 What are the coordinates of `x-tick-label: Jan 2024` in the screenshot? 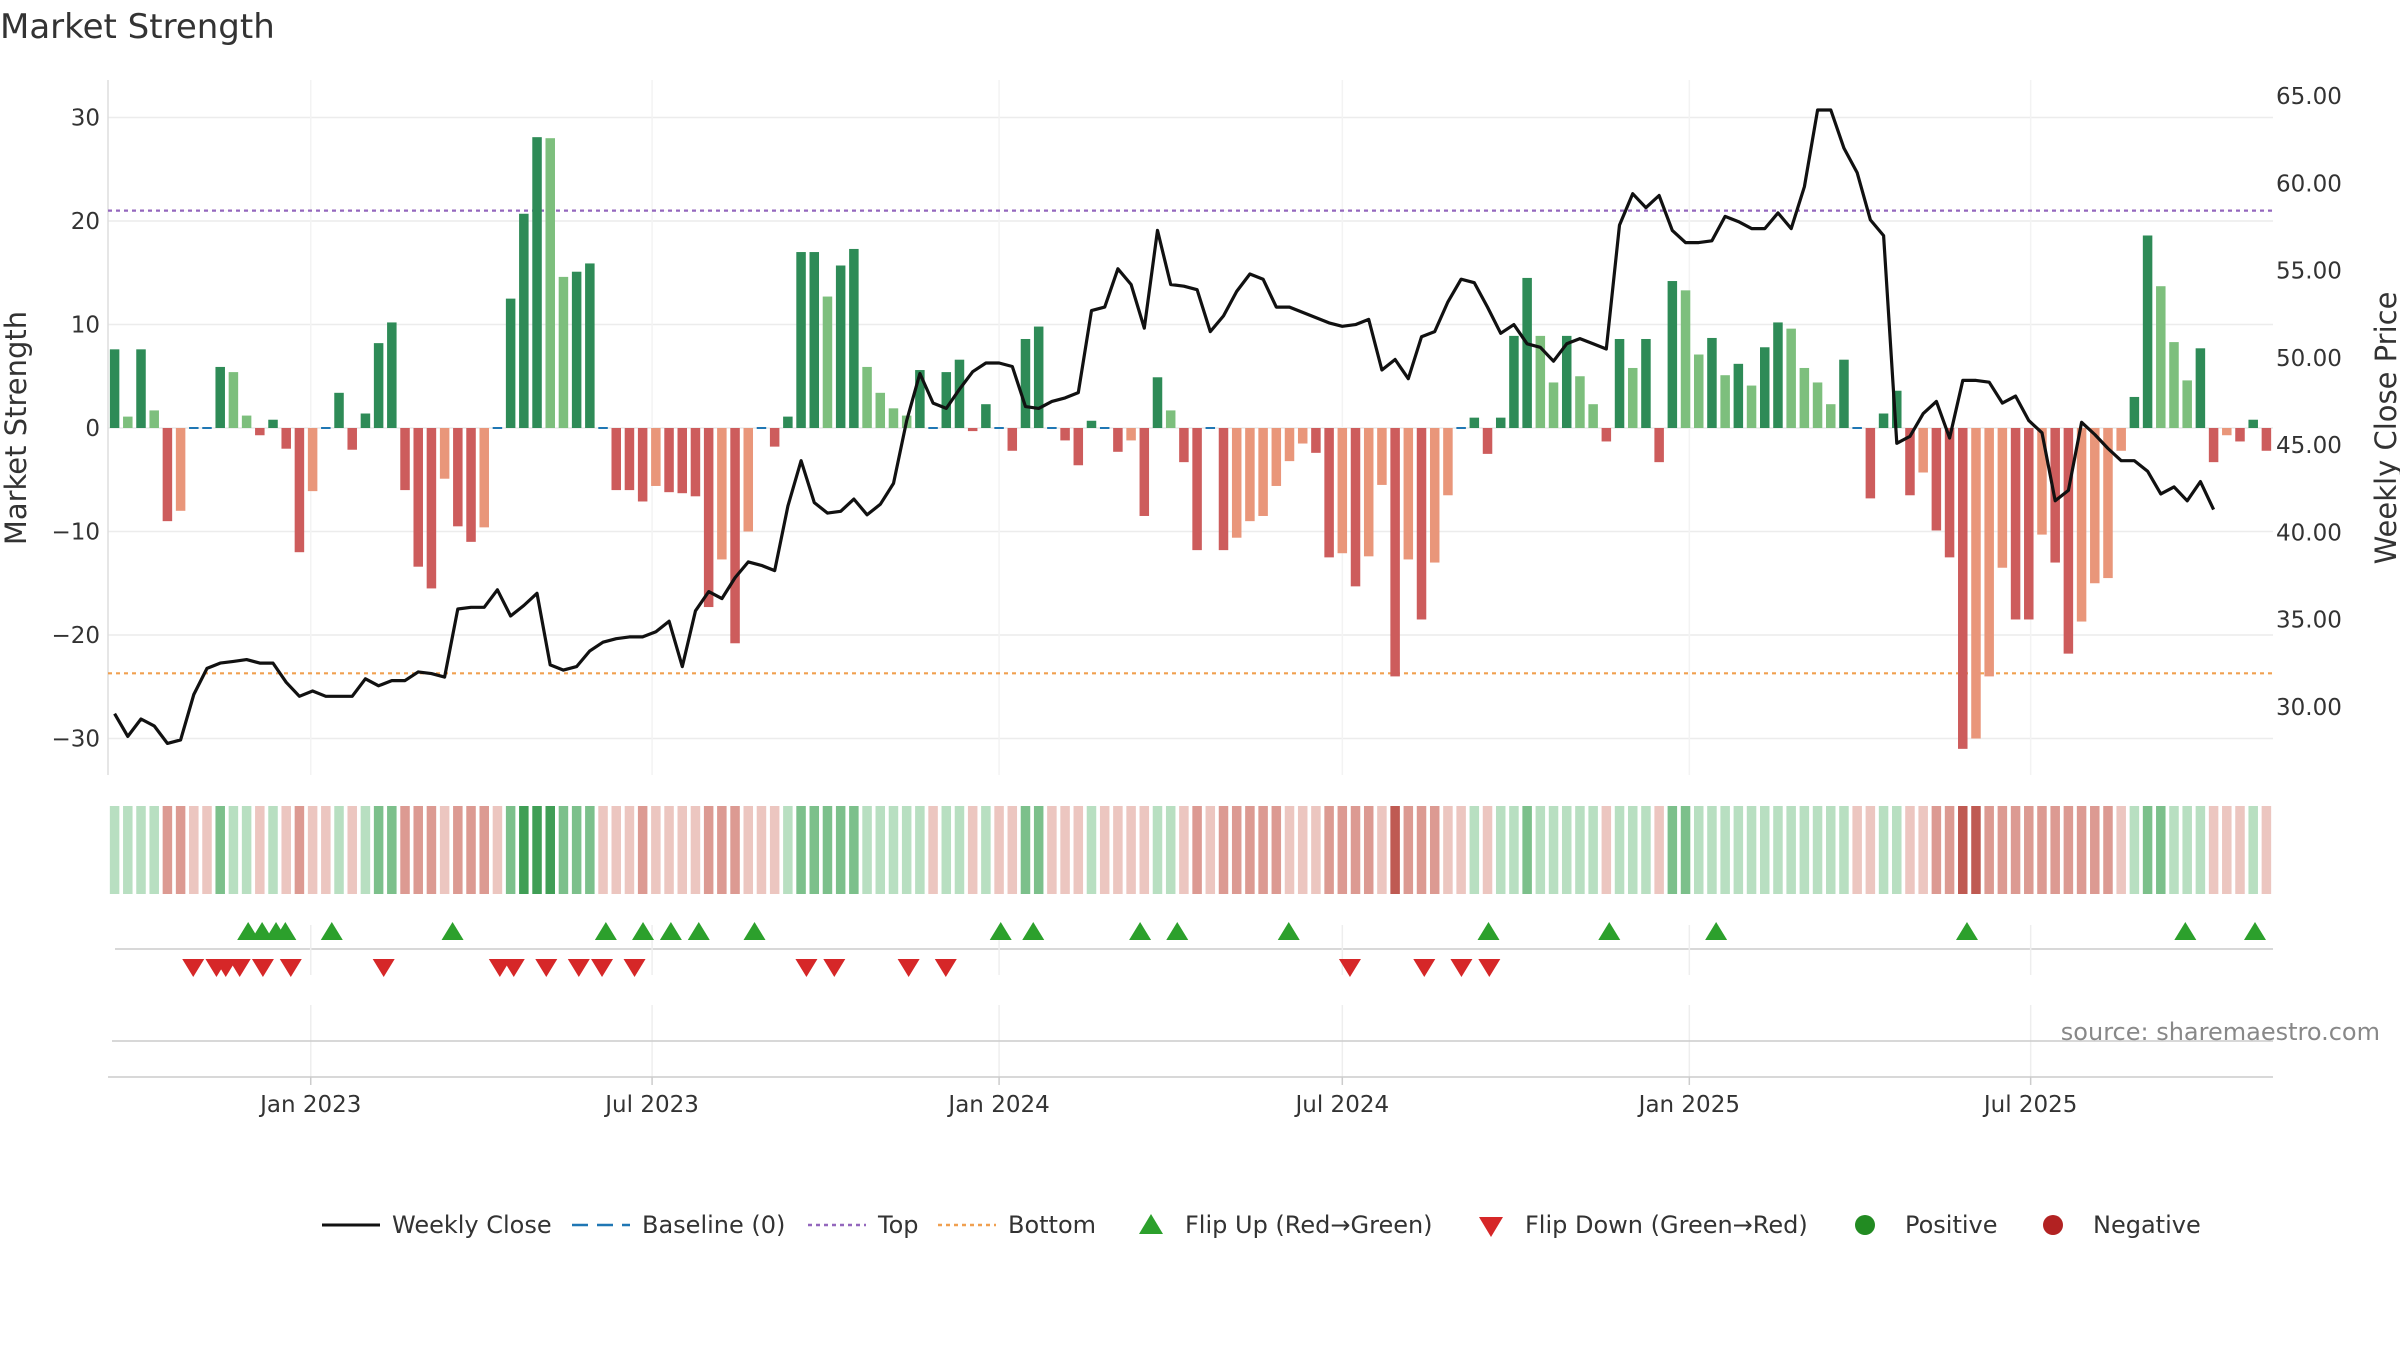 It's located at (997, 1105).